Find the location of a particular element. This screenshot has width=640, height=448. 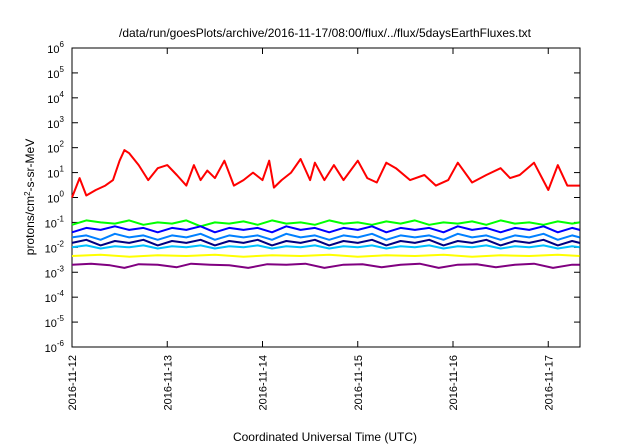

y-axis-label-post: -s-sr-MeV is located at coordinates (30, 165).